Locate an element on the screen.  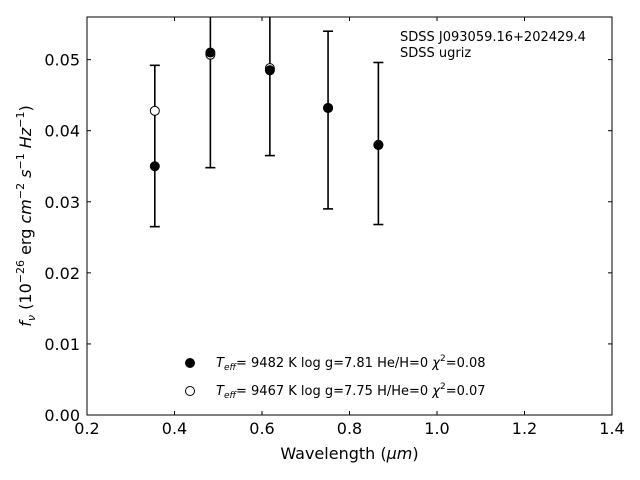
x-tick-label: 0.8 is located at coordinates (349, 428).